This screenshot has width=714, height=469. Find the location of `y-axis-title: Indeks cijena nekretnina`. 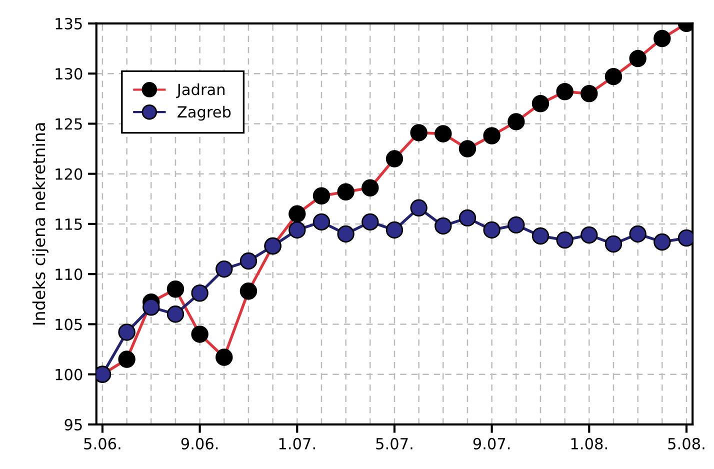

y-axis-title: Indeks cijena nekretnina is located at coordinates (40, 224).